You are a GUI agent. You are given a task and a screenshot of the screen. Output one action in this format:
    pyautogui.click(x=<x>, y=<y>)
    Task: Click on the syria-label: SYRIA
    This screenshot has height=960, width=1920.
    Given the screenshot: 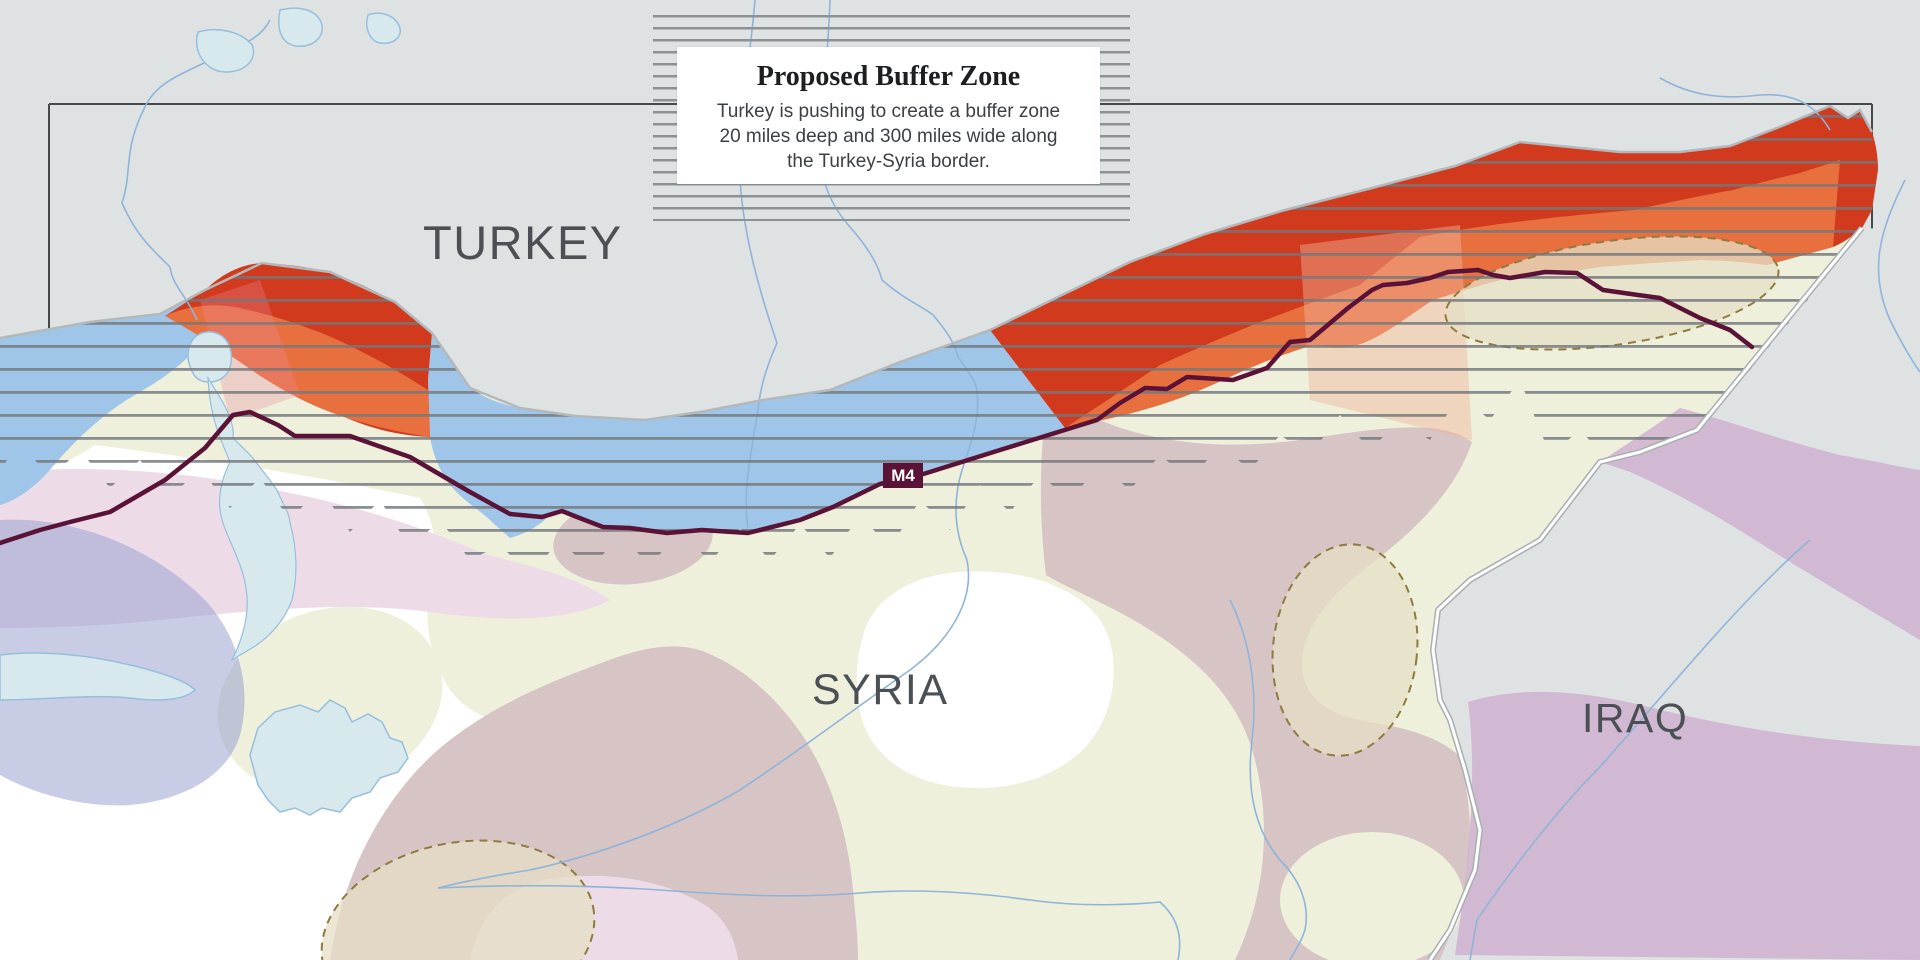 What is the action you would take?
    pyautogui.click(x=880, y=690)
    